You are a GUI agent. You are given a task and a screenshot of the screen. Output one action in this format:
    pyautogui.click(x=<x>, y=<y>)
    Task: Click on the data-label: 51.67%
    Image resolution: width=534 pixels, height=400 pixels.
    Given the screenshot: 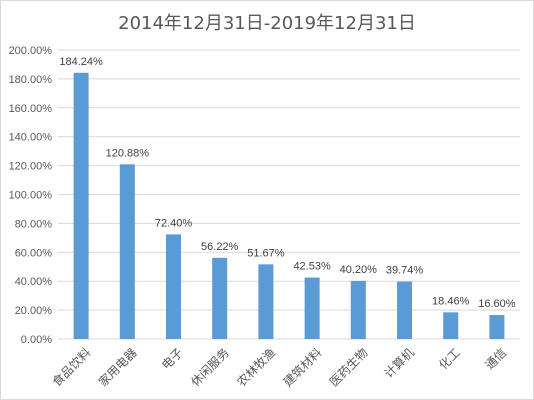 What is the action you would take?
    pyautogui.click(x=266, y=253)
    